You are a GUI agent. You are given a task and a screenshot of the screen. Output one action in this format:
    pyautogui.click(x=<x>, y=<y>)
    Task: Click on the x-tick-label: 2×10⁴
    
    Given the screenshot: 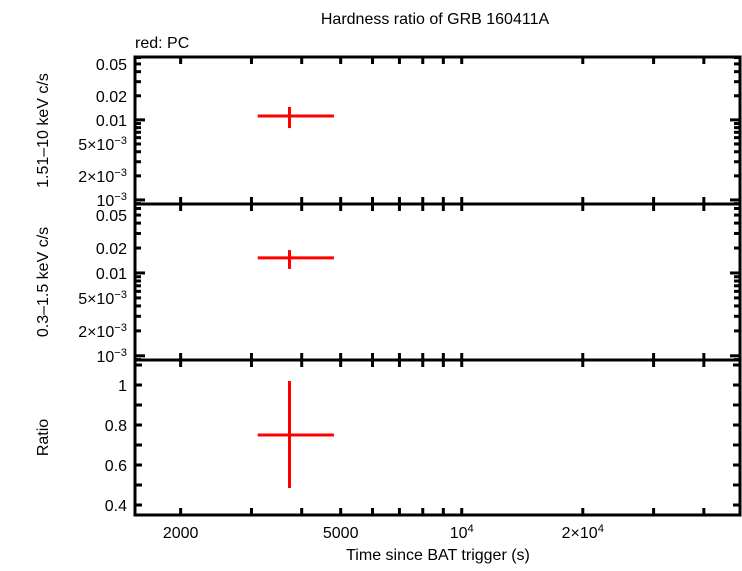 What is the action you would take?
    pyautogui.click(x=583, y=532)
    